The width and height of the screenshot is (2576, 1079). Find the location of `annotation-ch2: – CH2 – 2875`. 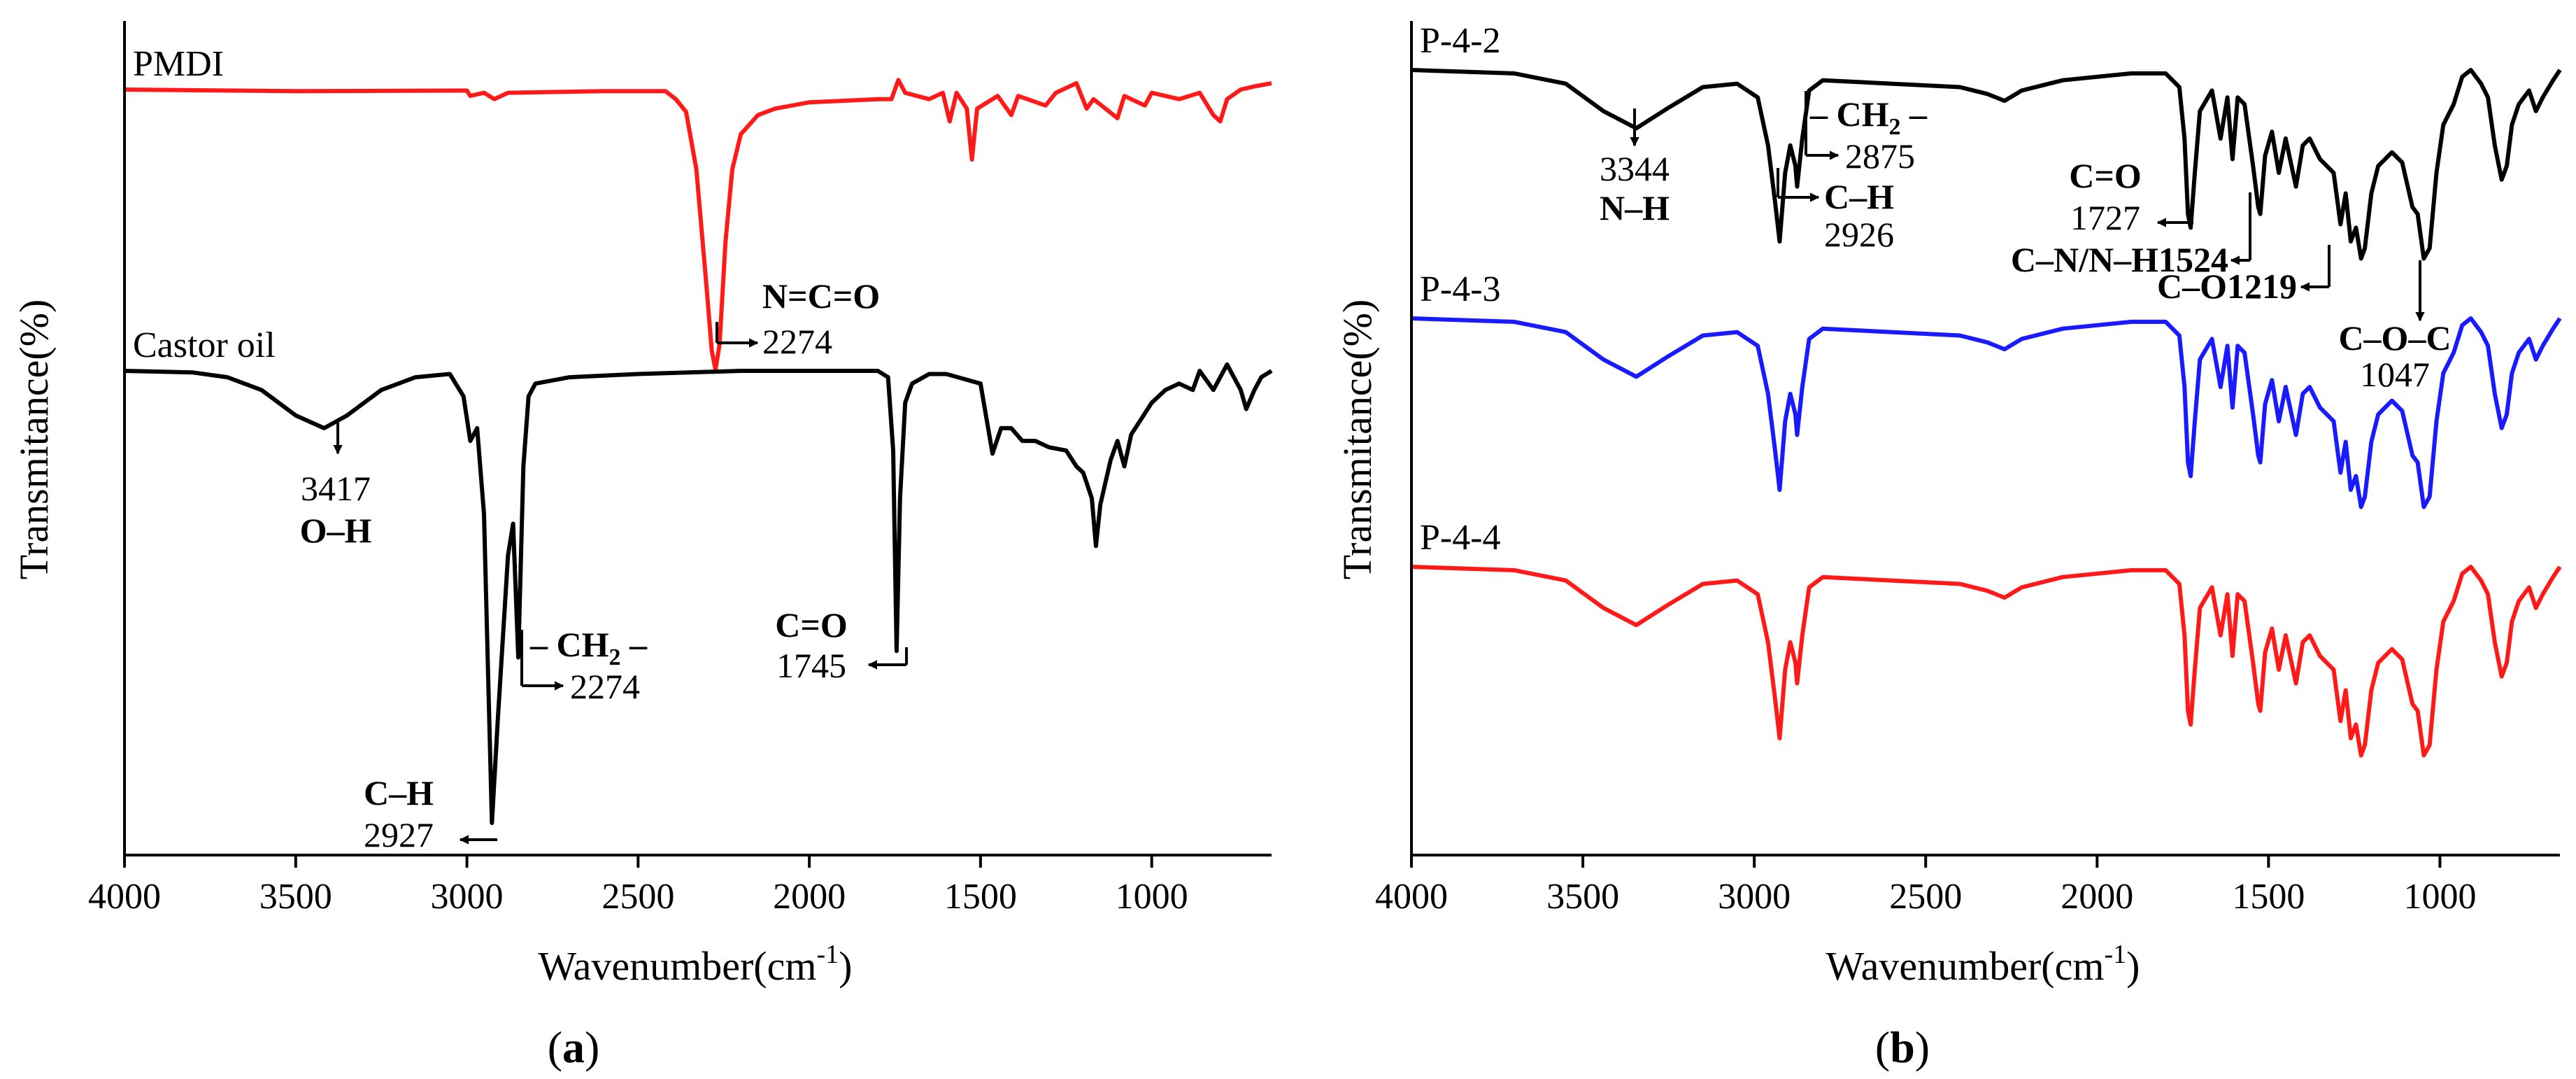

annotation-ch2: – CH2 – 2875 is located at coordinates (1866, 133).